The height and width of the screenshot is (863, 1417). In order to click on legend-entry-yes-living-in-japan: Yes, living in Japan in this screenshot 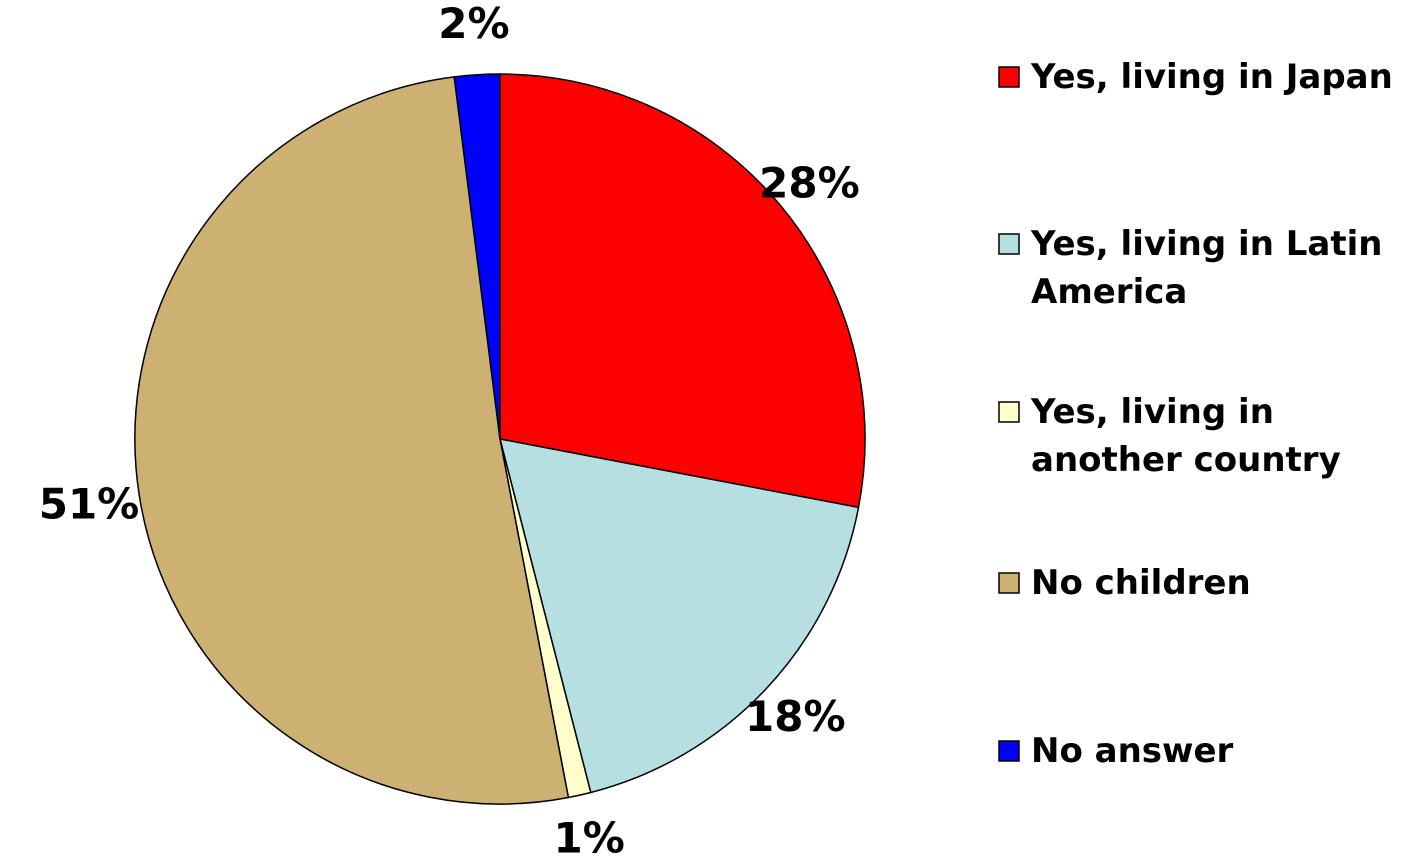, I will do `click(1195, 77)`.